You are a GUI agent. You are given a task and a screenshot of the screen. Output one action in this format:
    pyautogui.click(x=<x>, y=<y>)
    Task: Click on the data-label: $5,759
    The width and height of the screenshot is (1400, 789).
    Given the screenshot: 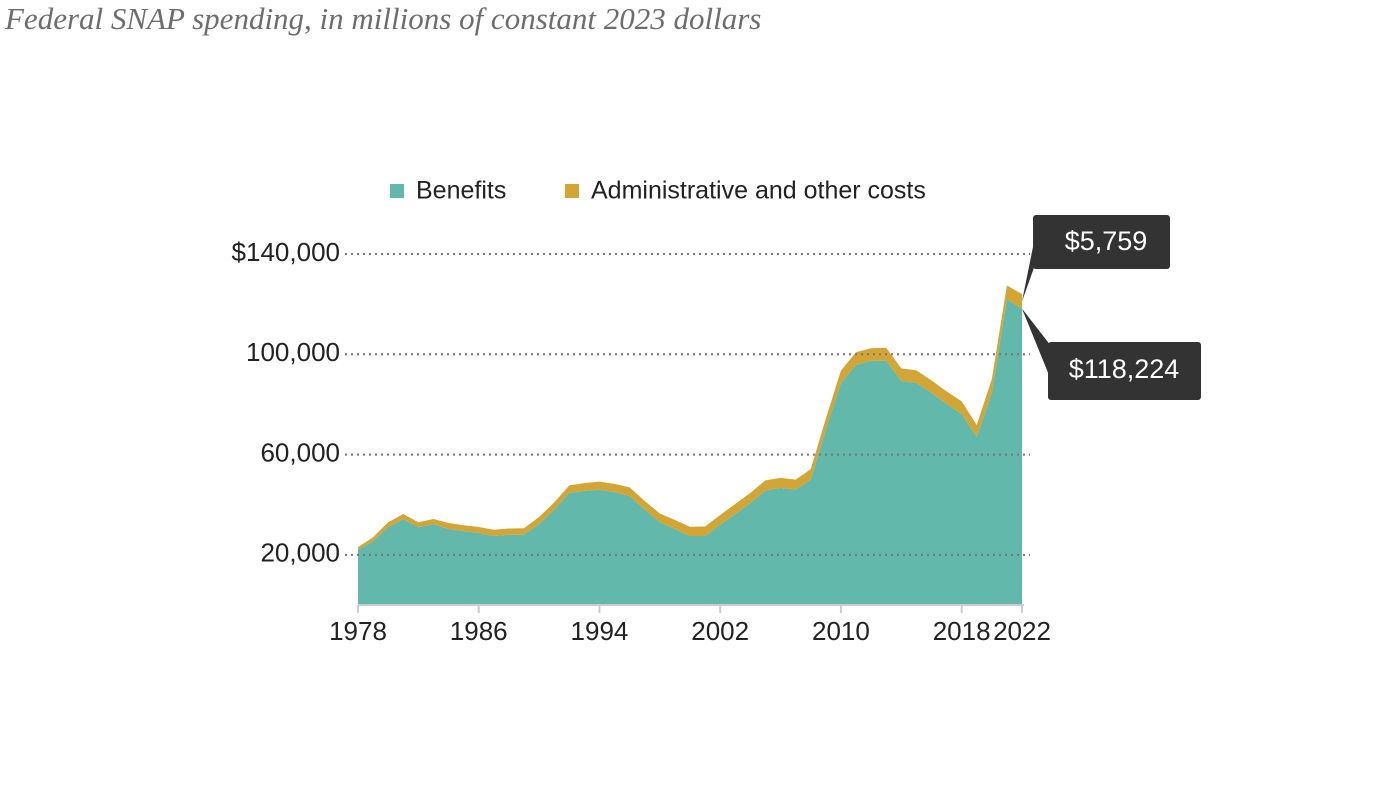 What is the action you would take?
    pyautogui.click(x=1106, y=241)
    